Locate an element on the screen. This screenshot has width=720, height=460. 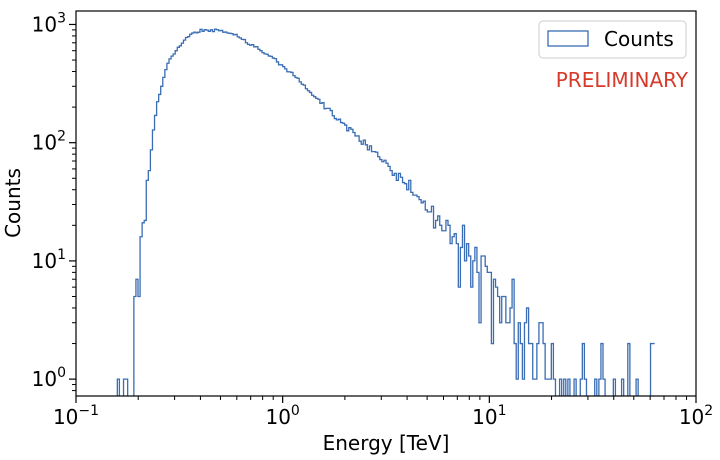
x-tick-label-exponent: 0 is located at coordinates (295, 411).